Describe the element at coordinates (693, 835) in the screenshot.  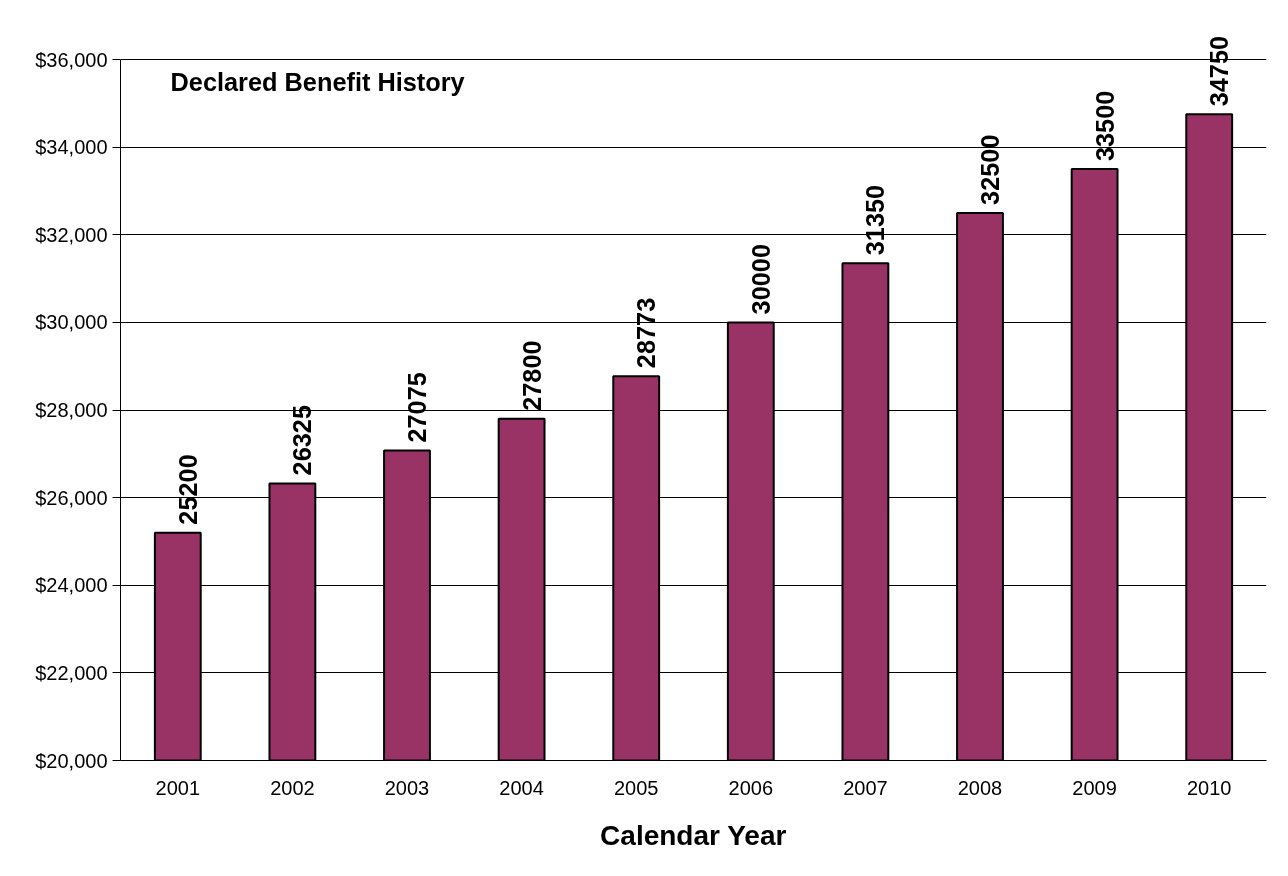
I see `x-axis-title: Calendar Year` at that location.